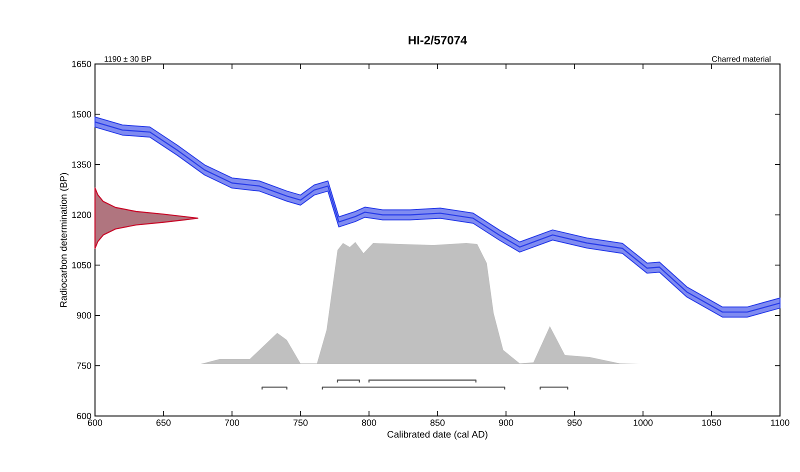 The width and height of the screenshot is (800, 472). Describe the element at coordinates (437, 423) in the screenshot. I see `x-tick-label: 850` at that location.